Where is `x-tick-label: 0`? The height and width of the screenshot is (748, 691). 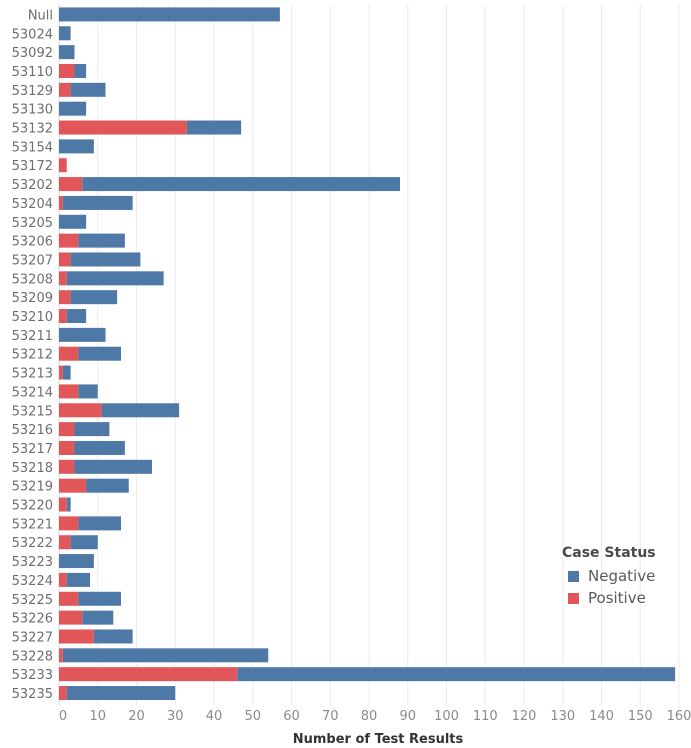
x-tick-label: 0 is located at coordinates (63, 716).